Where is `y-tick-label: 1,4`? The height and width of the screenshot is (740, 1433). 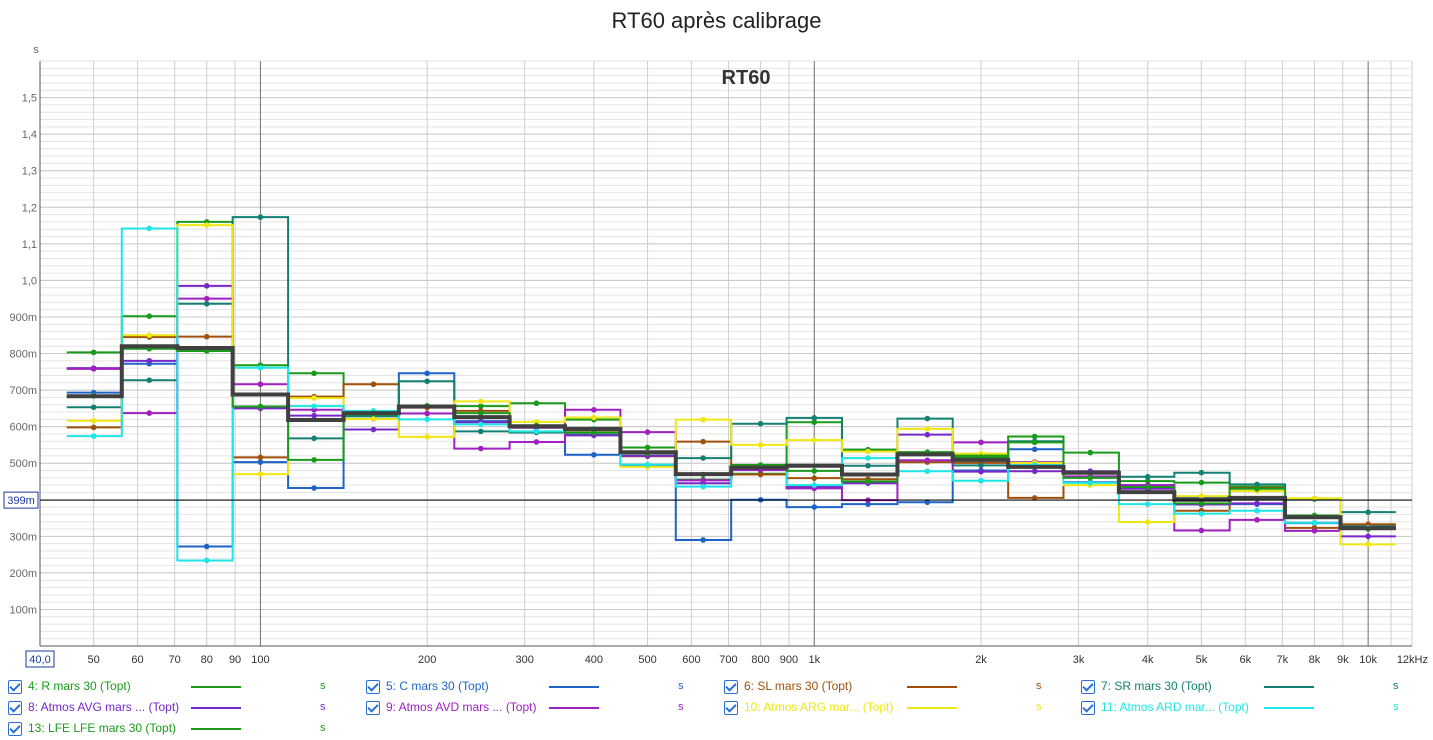 y-tick-label: 1,4 is located at coordinates (29, 135).